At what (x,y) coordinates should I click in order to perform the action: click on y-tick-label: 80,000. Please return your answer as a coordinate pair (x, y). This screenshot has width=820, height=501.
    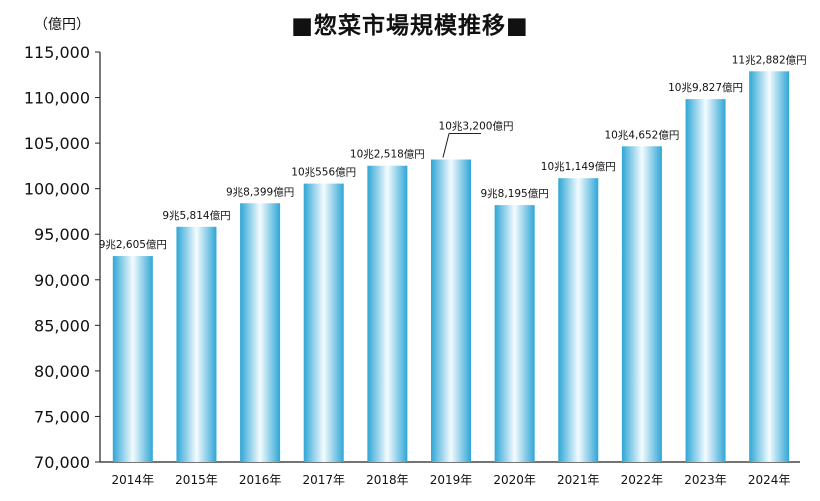
    Looking at the image, I should click on (62, 371).